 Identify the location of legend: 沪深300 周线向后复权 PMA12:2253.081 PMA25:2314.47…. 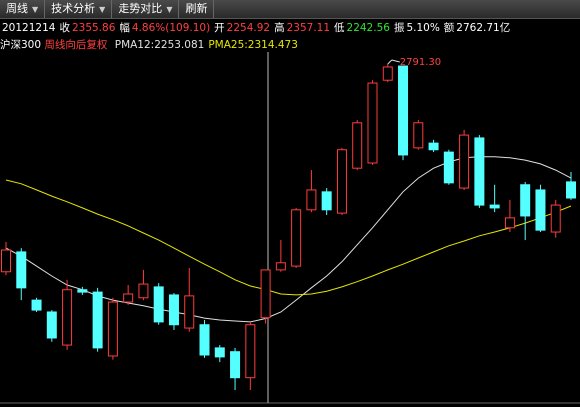
(149, 44).